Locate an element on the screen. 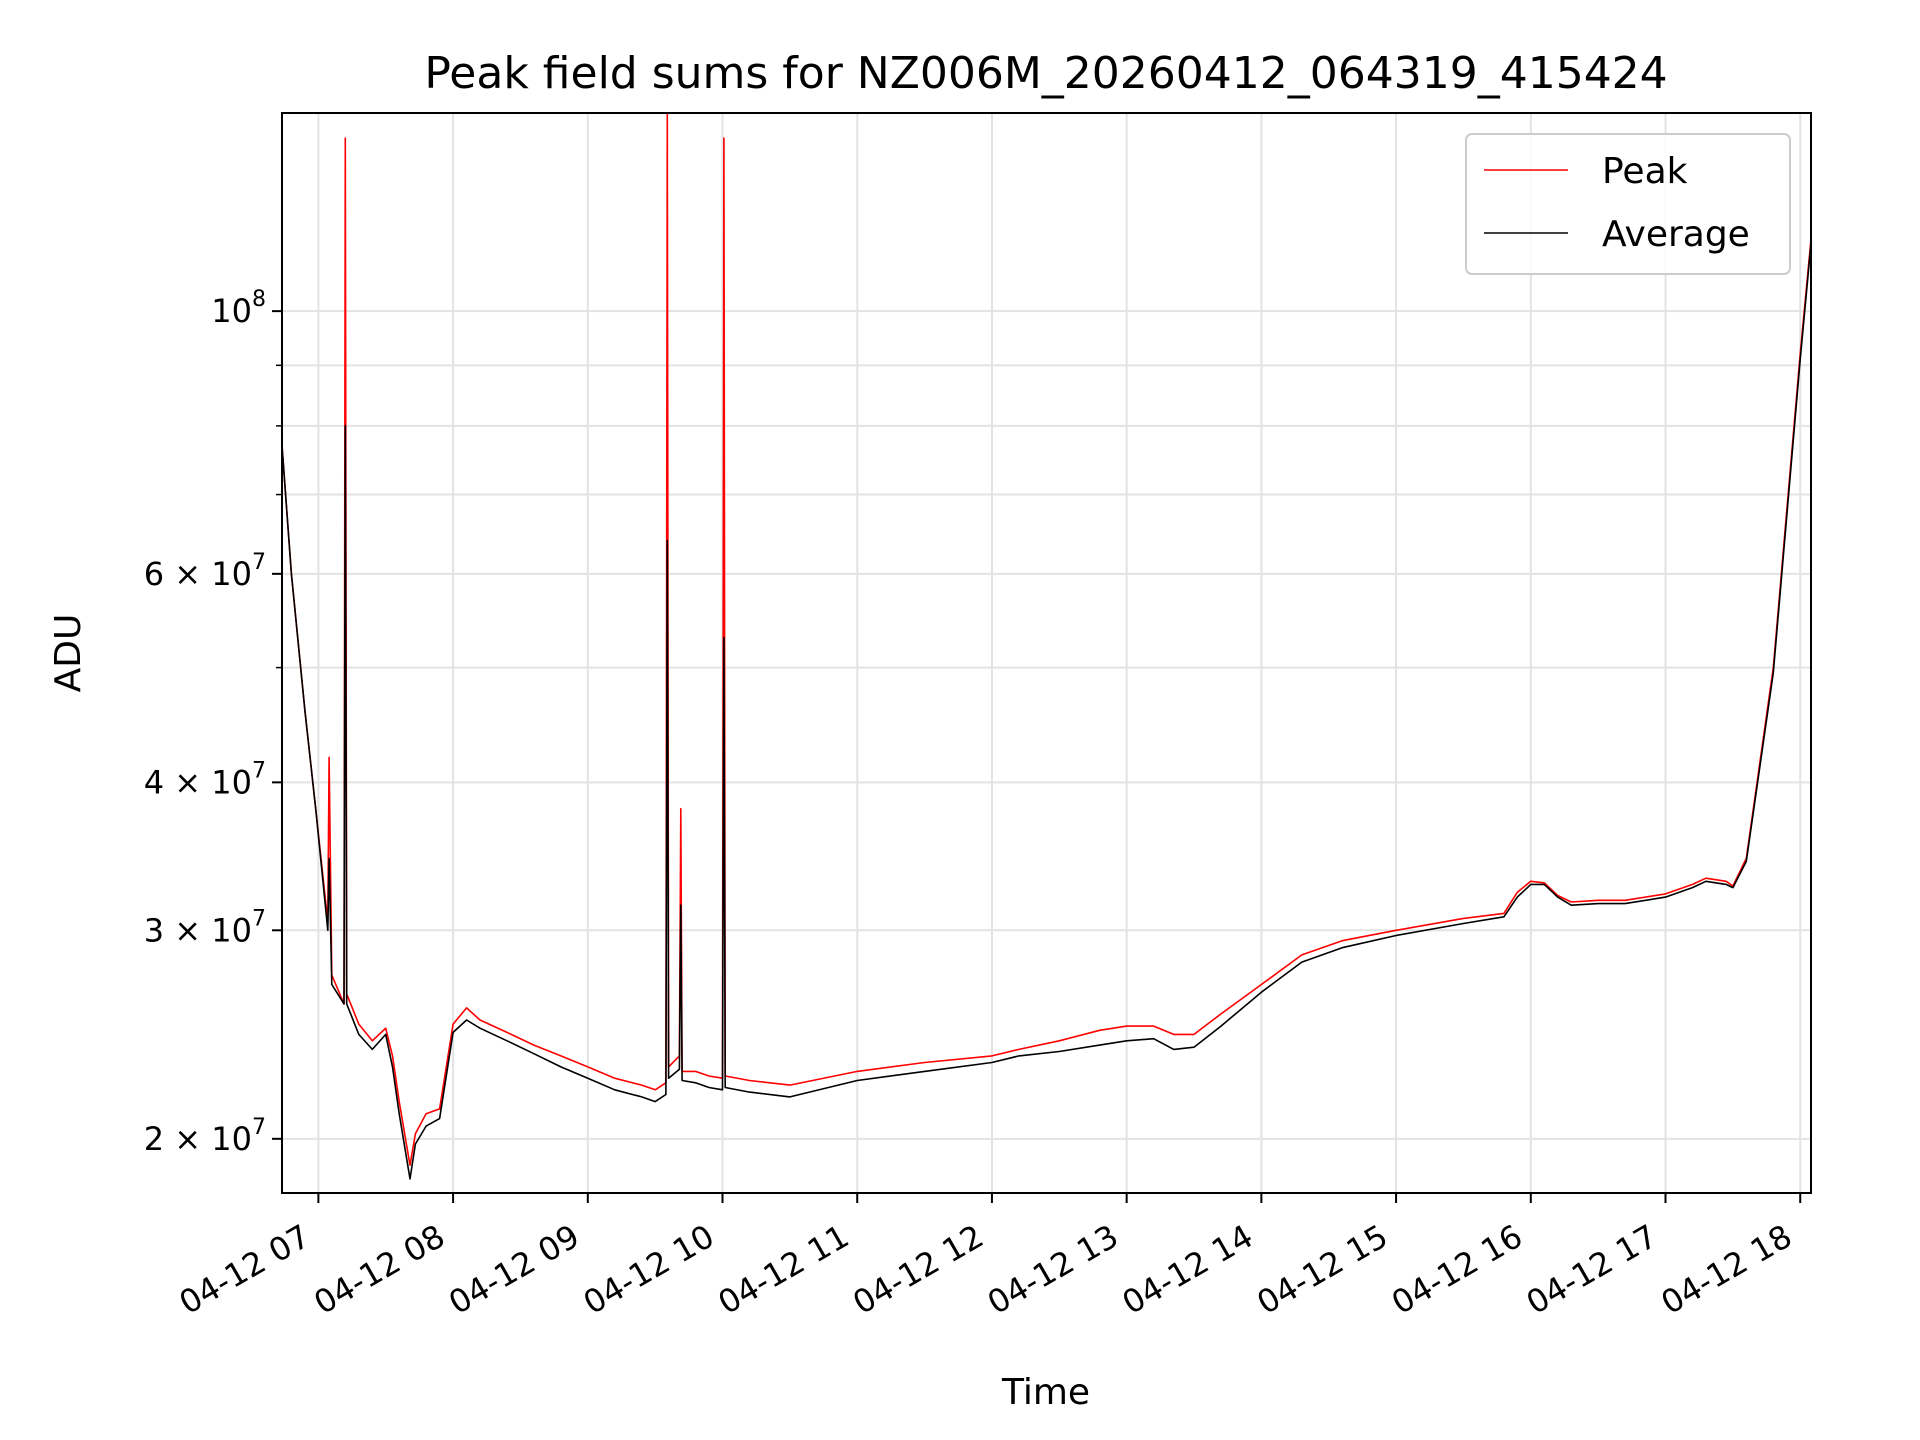 This screenshot has width=1920, height=1440. x-tick-label: 04-12 17 is located at coordinates (1592, 1269).